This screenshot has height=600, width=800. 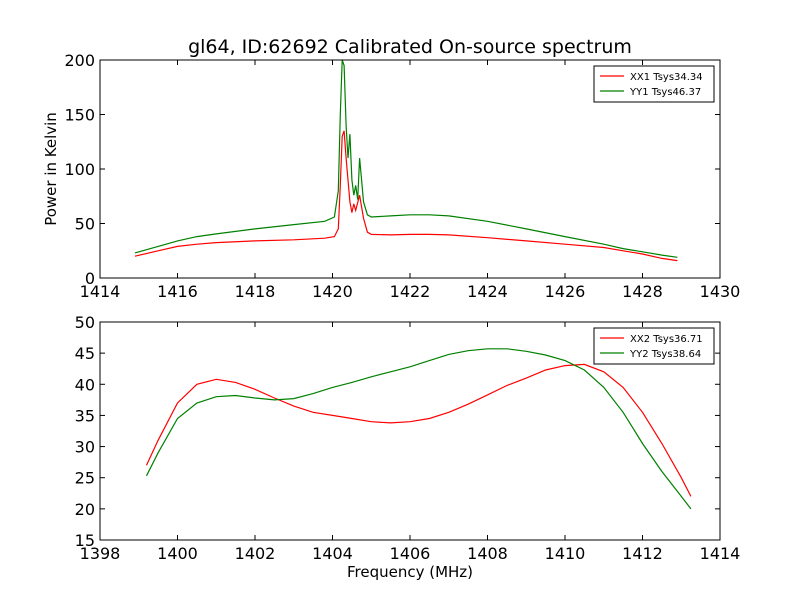 I want to click on y-tick-label: 100, so click(x=79, y=169).